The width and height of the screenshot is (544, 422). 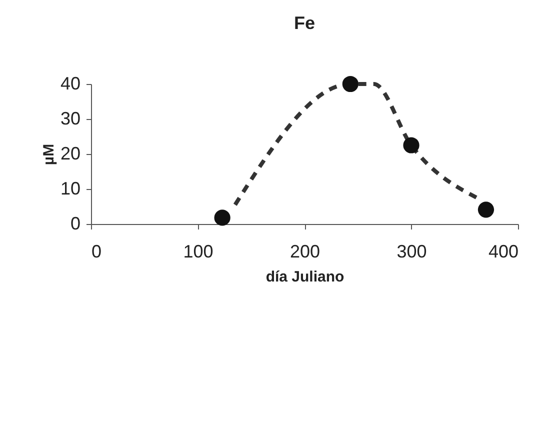 What do you see at coordinates (49, 155) in the screenshot?
I see `y-axis-title: µM` at bounding box center [49, 155].